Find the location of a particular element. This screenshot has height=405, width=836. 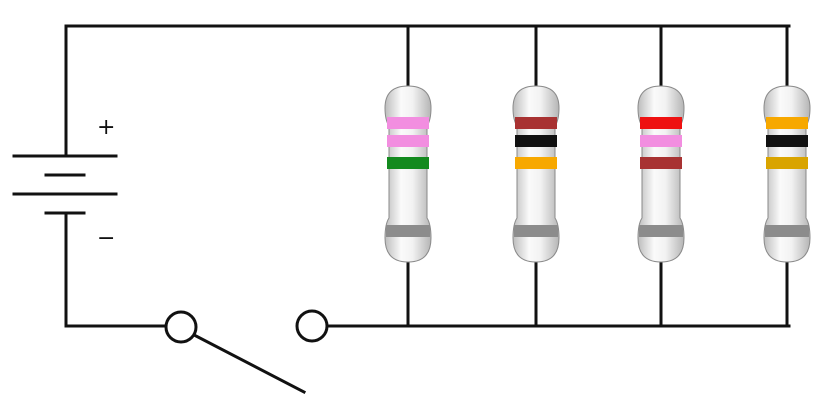

switch-lever is located at coordinates (250, 364).